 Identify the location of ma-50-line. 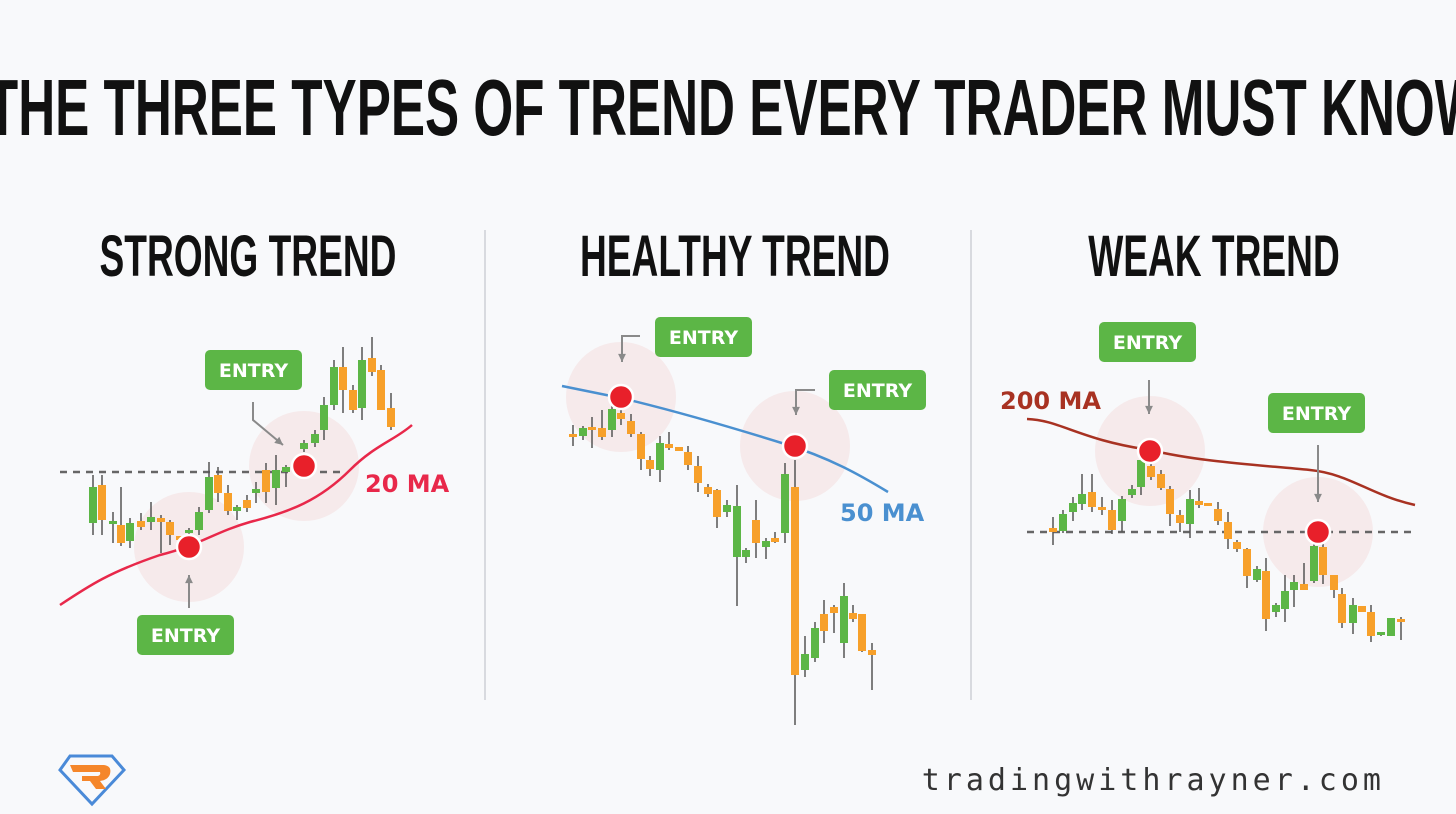
(725, 439).